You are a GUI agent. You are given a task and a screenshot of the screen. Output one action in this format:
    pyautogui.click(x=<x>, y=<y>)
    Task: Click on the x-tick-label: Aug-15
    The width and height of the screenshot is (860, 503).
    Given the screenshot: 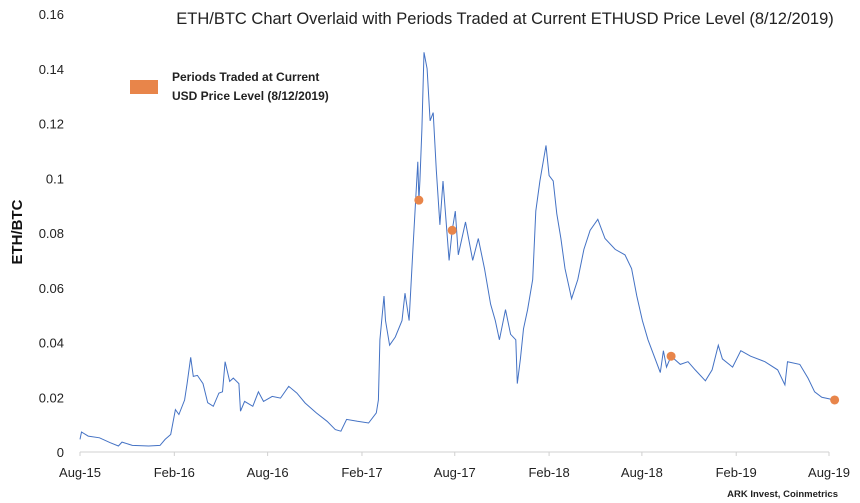 What is the action you would take?
    pyautogui.click(x=80, y=472)
    